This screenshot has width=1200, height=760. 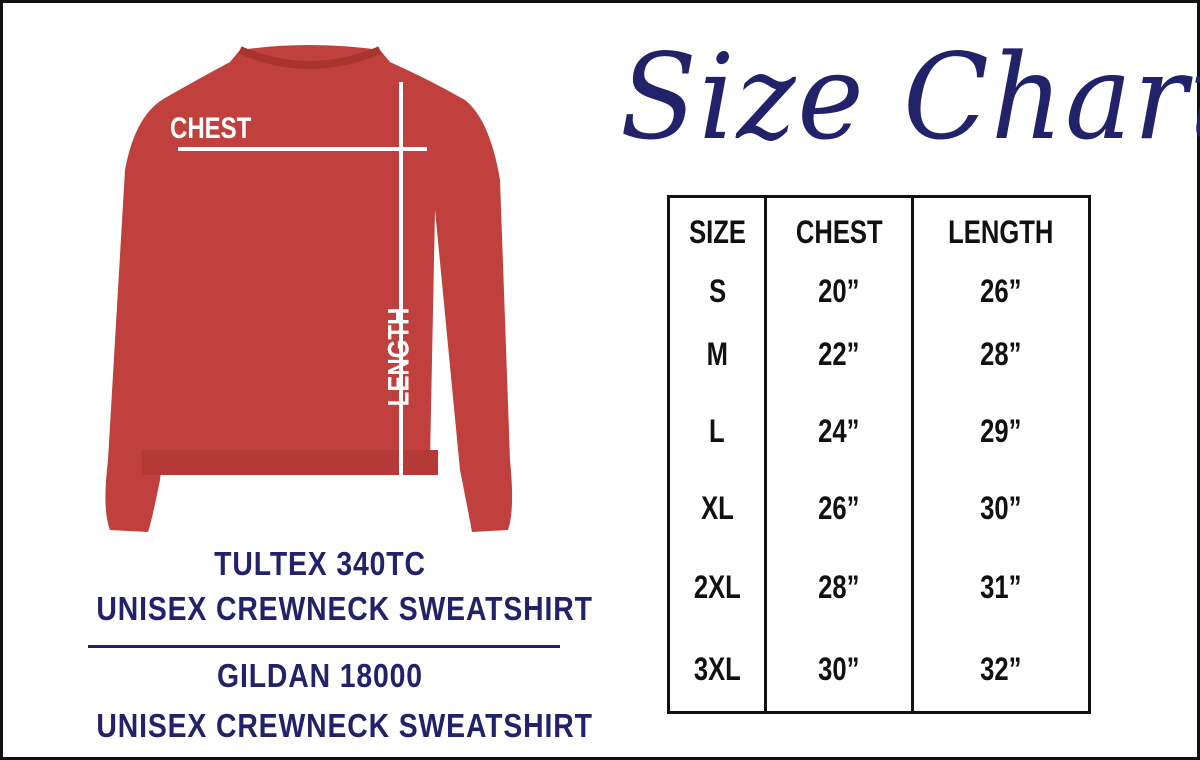 I want to click on cell-chest: 24”, so click(x=839, y=431).